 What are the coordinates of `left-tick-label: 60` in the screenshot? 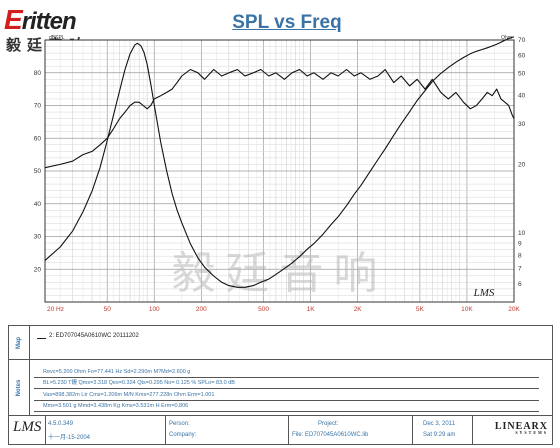 It's located at (38, 138).